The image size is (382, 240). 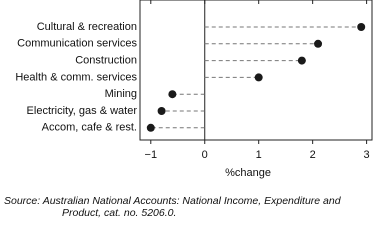 I want to click on y-tick-label: Health & comm. services, so click(x=76, y=77).